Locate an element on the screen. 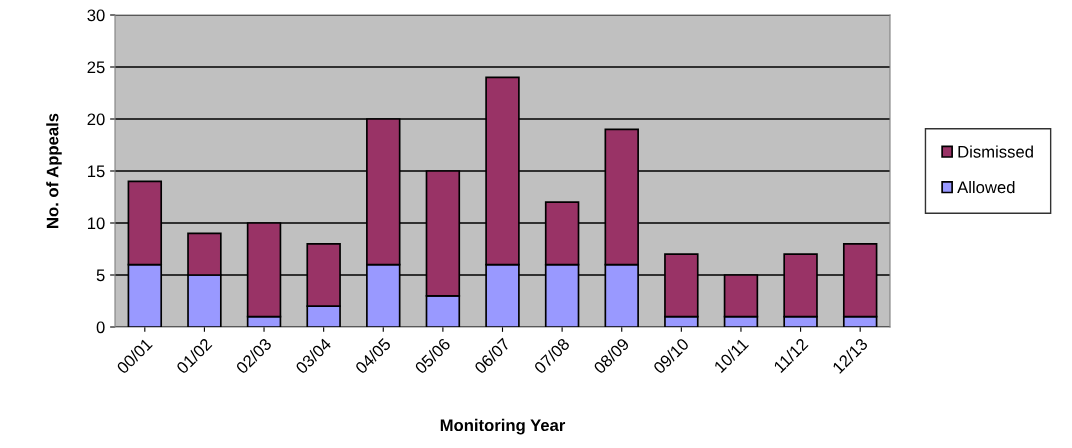 This screenshot has height=448, width=1072. y-tick-label: 5 is located at coordinates (100, 275).